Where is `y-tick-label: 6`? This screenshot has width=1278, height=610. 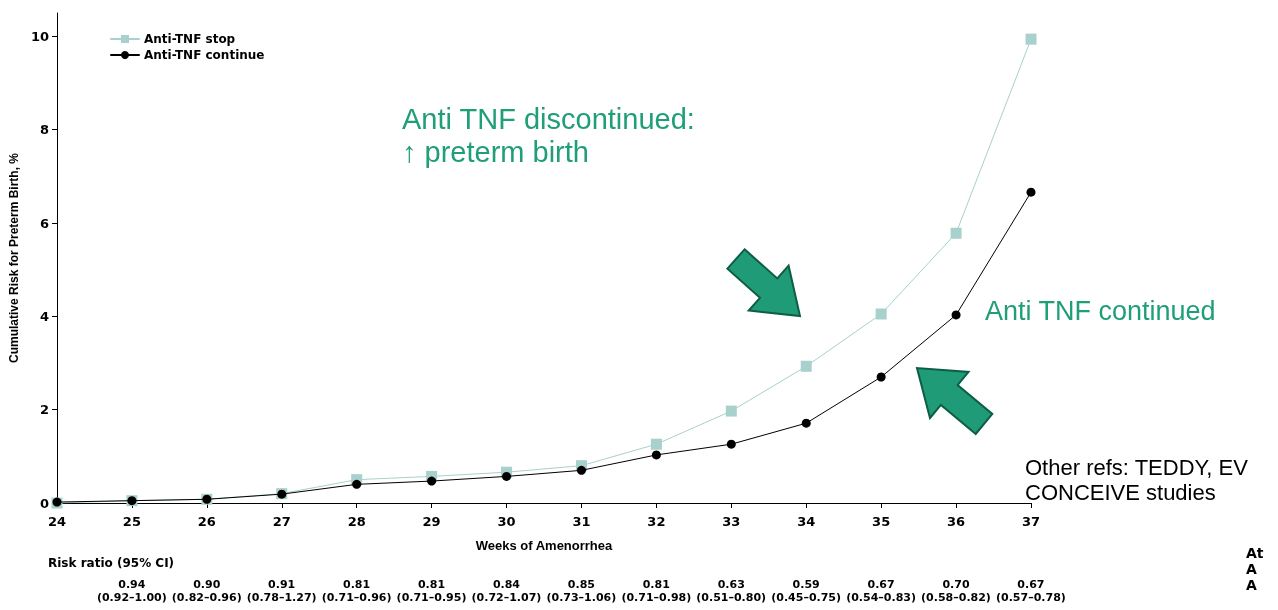
y-tick-label: 6 is located at coordinates (44, 223).